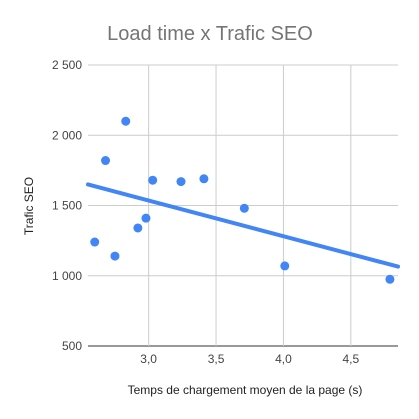 This screenshot has height=419, width=419. Describe the element at coordinates (29, 206) in the screenshot. I see `y-axis-title: Trafic SEO` at that location.